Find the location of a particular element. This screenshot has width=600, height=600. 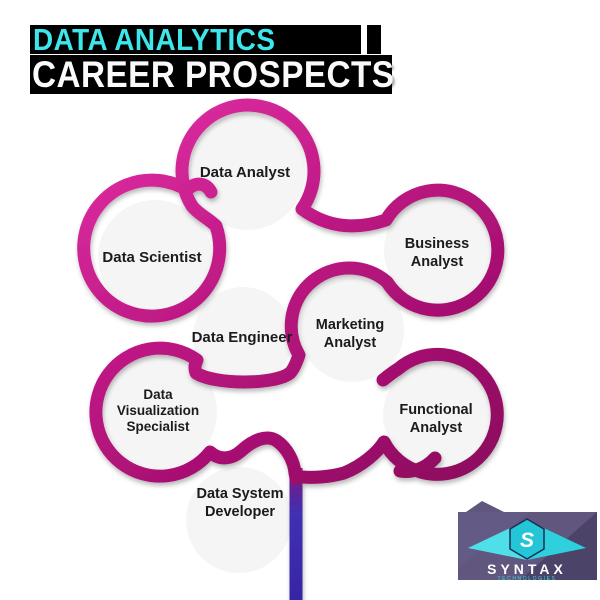

node-data-engineer-label: Data Engineer is located at coordinates (242, 337).